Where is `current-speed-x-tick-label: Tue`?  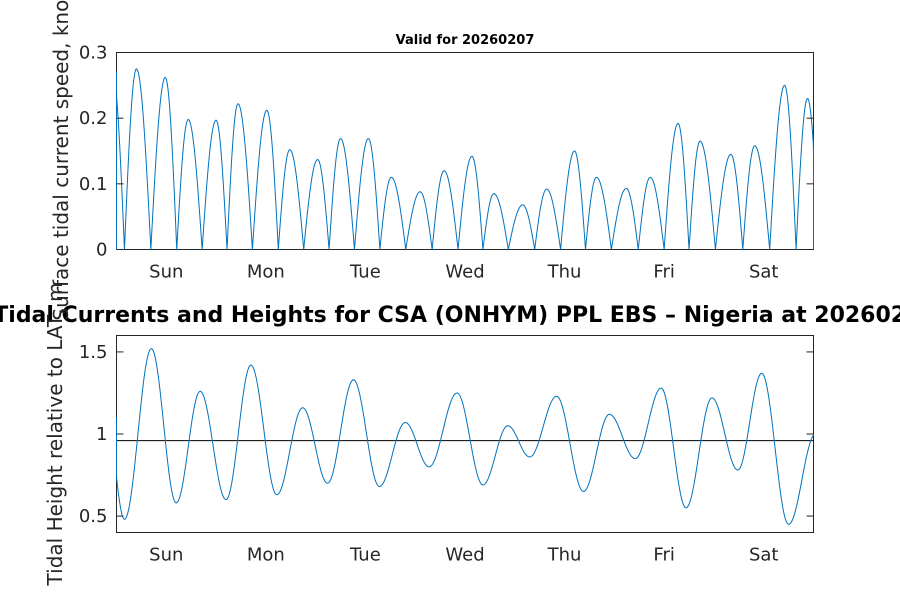 current-speed-x-tick-label: Tue is located at coordinates (365, 272).